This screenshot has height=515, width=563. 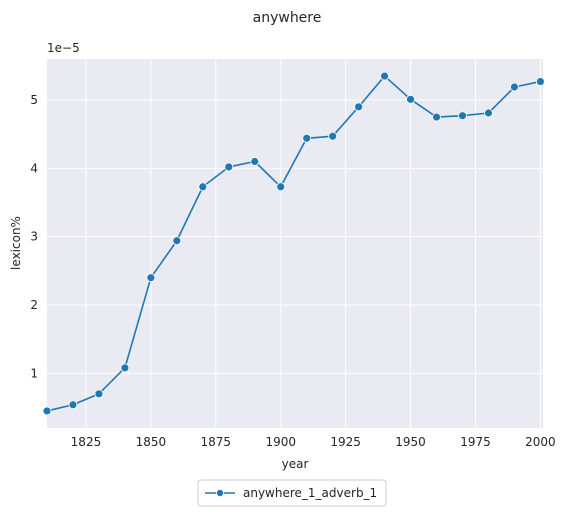 What do you see at coordinates (63, 48) in the screenshot?
I see `y-axis-offset-label: 1e−5` at bounding box center [63, 48].